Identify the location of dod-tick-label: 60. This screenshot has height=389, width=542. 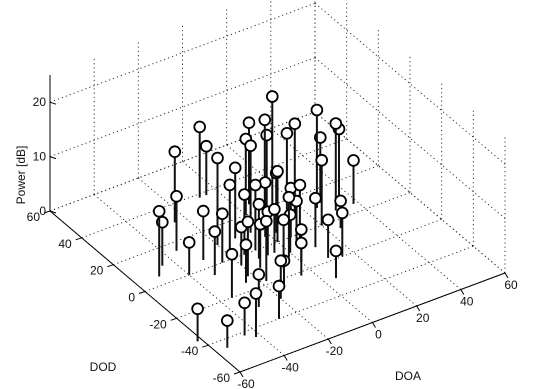
(34, 217).